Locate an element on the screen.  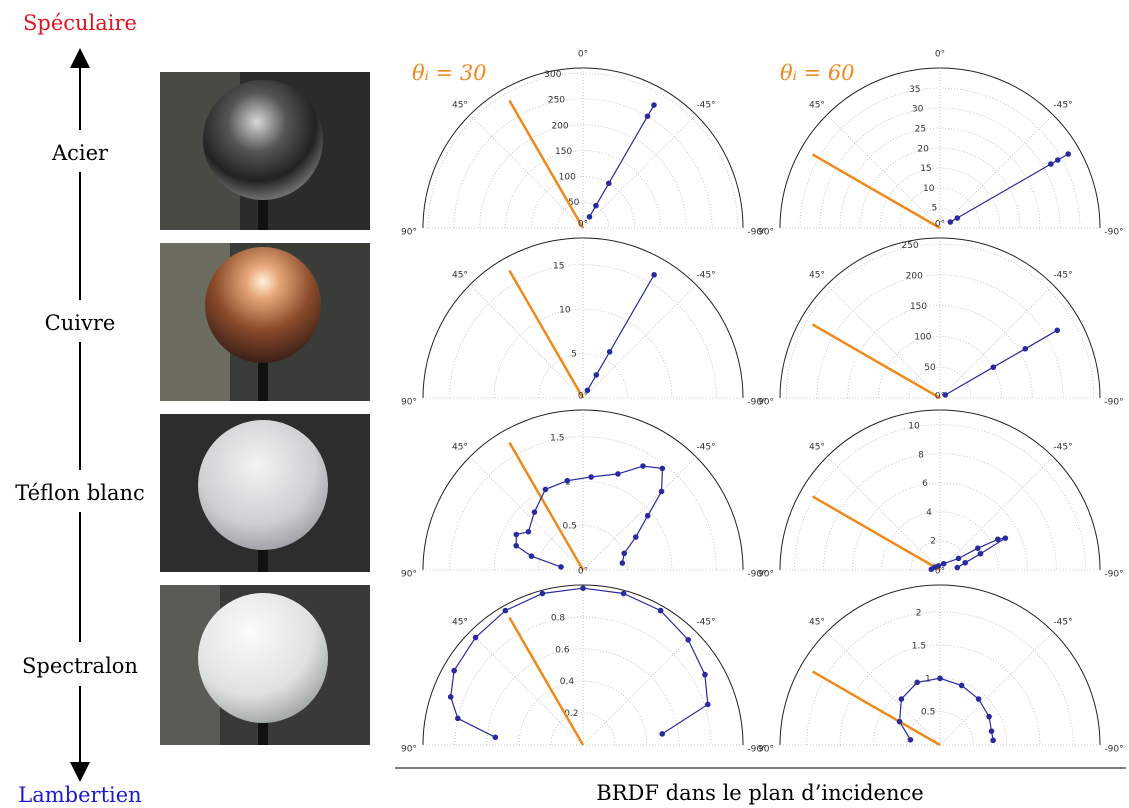
r-tick-label: 35 is located at coordinates (914, 90).